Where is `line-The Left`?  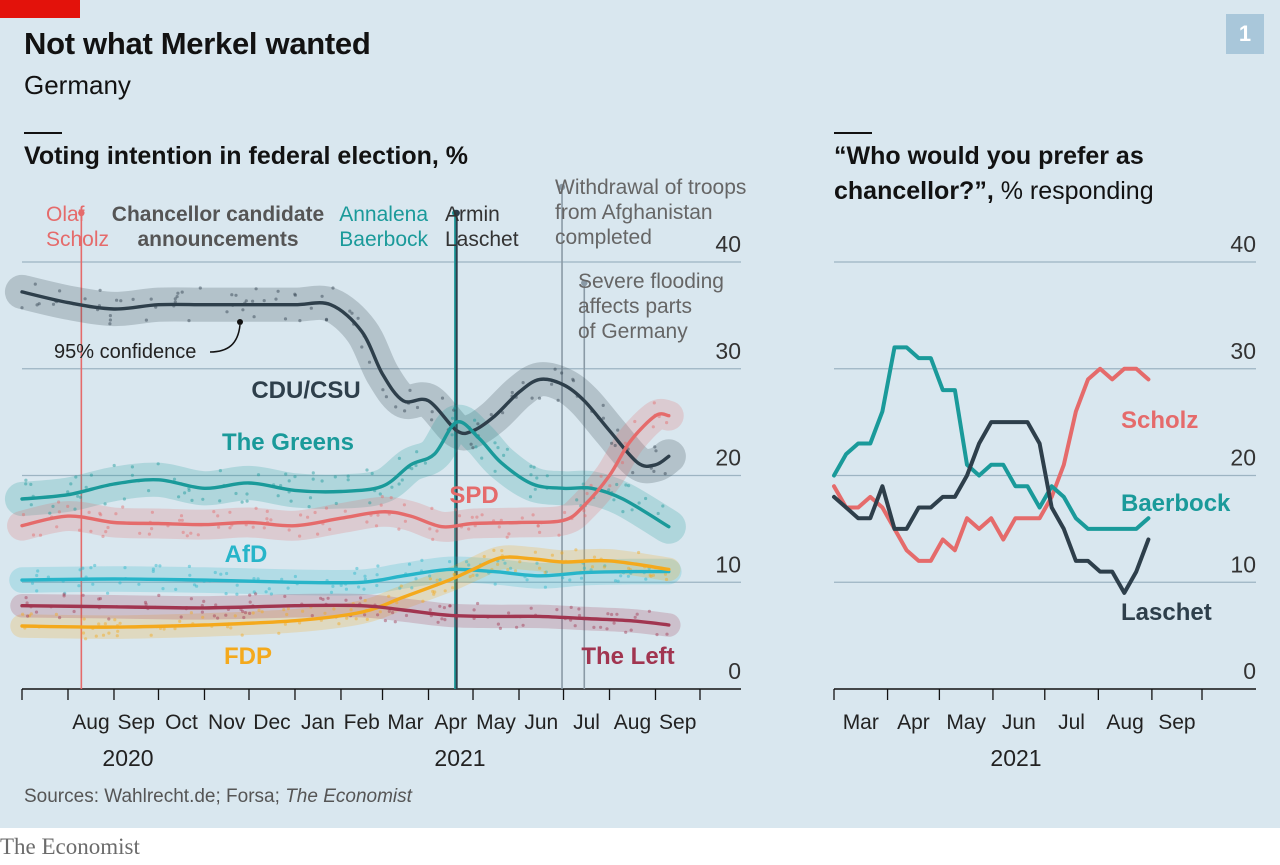
line-The Left is located at coordinates (345, 615).